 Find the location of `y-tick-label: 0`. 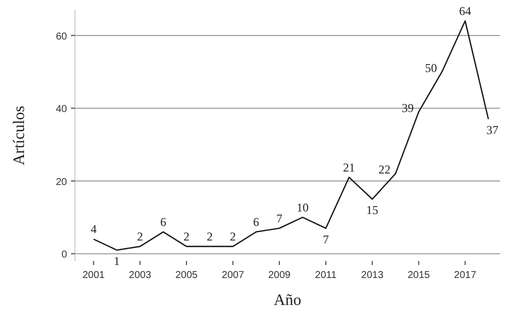

y-tick-label: 0 is located at coordinates (64, 255).